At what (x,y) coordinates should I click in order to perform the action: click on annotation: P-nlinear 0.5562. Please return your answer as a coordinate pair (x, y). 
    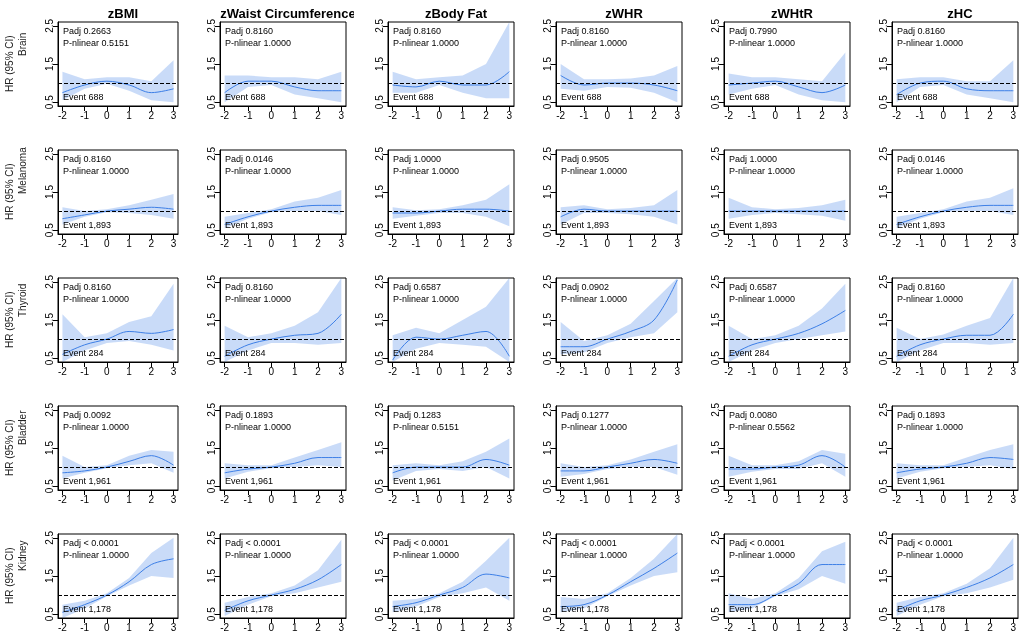
    Looking at the image, I should click on (762, 426).